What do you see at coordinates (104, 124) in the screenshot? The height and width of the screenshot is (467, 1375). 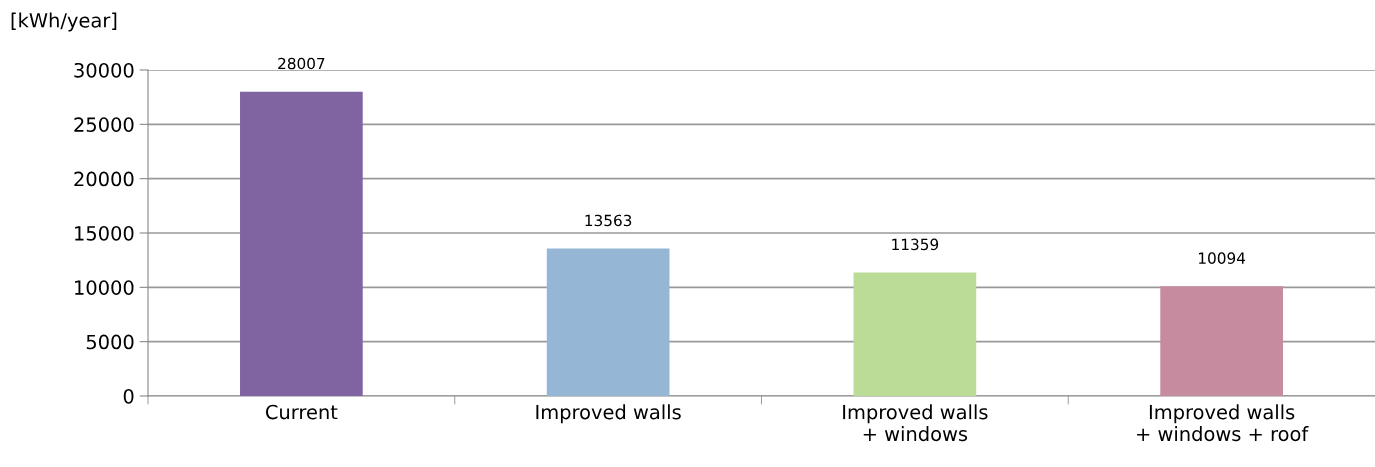 I see `y-tick-label: 25000` at bounding box center [104, 124].